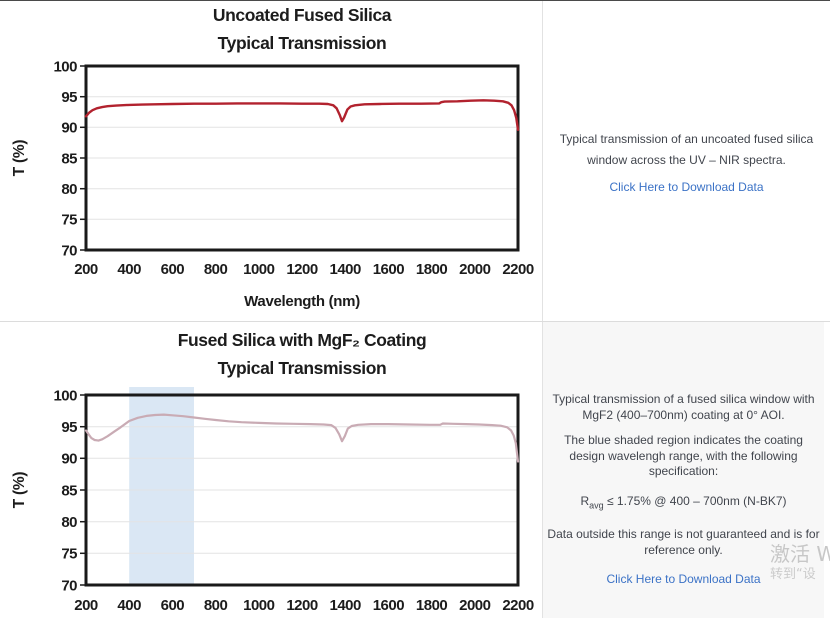  Describe the element at coordinates (161, 485) in the screenshot. I see `coating-design-band` at that location.